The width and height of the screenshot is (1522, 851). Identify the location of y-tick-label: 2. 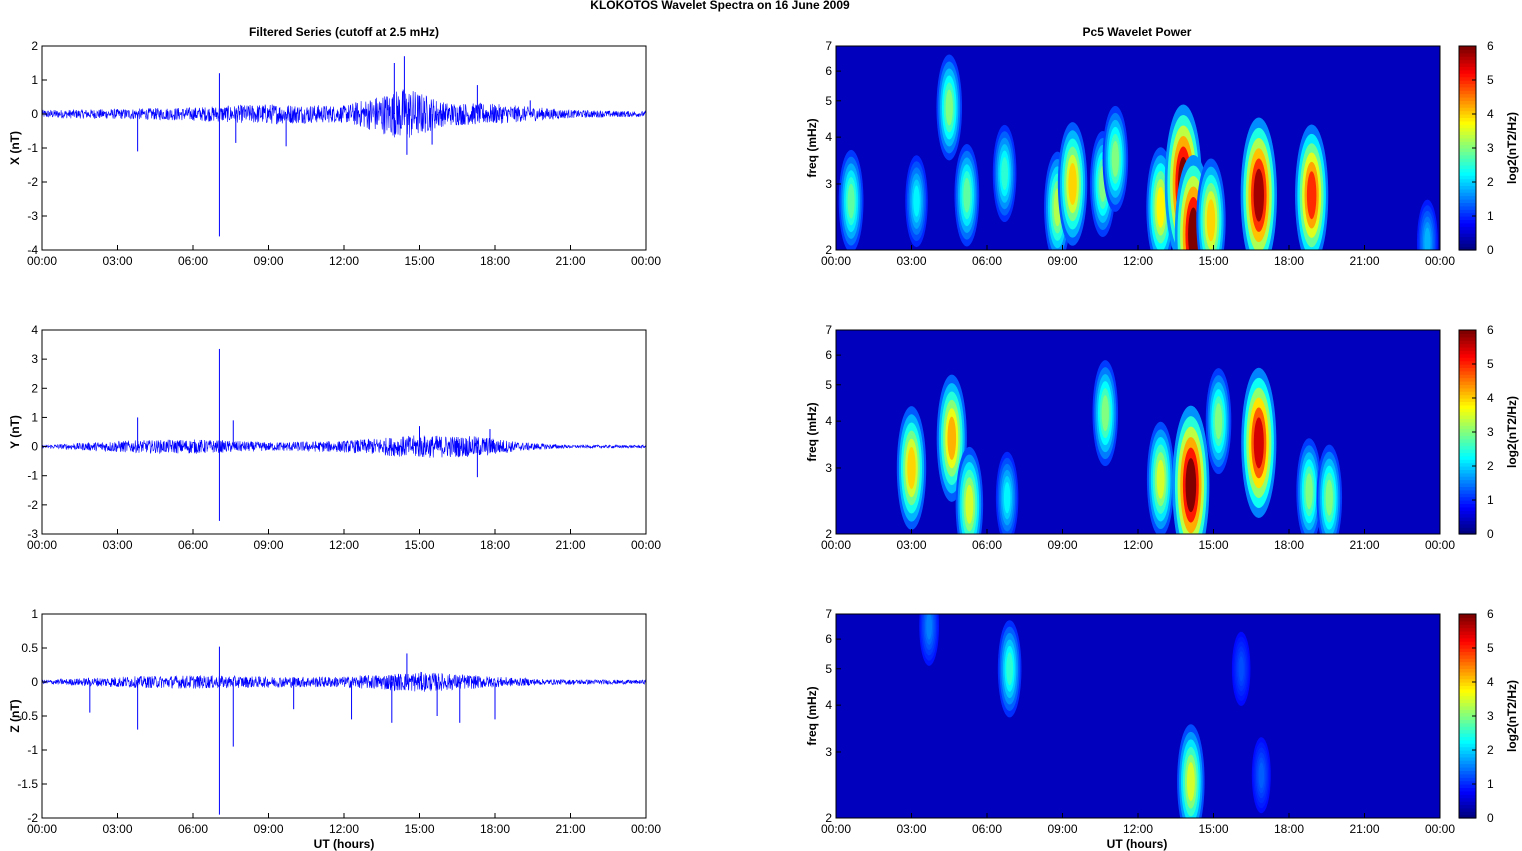
(34, 388).